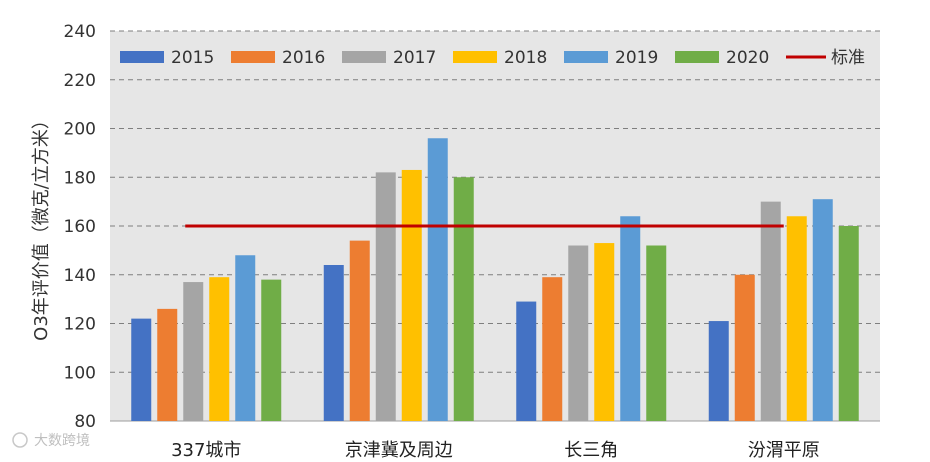  What do you see at coordinates (80, 373) in the screenshot?
I see `y-tick-label: 100` at bounding box center [80, 373].